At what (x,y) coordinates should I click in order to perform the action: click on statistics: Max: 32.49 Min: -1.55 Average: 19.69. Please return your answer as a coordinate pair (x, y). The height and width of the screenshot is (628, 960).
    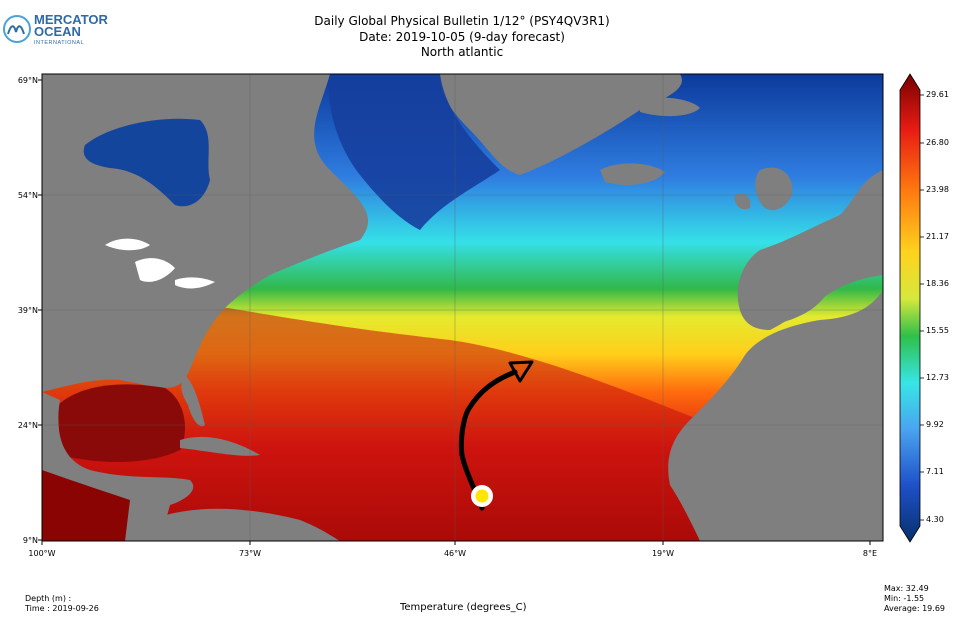
    Looking at the image, I should click on (914, 599).